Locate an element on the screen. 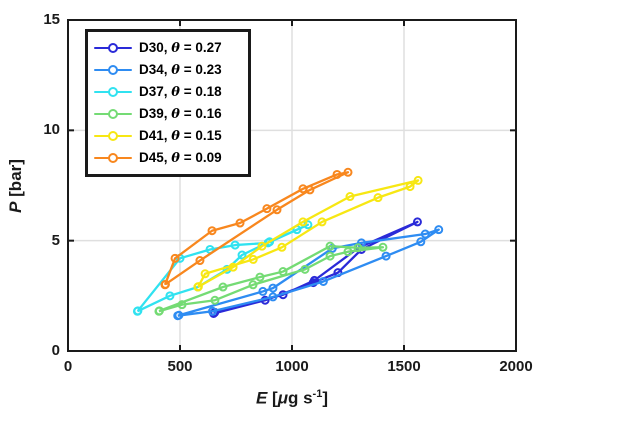 This screenshot has width=621, height=432. series-D39 is located at coordinates (271, 278).